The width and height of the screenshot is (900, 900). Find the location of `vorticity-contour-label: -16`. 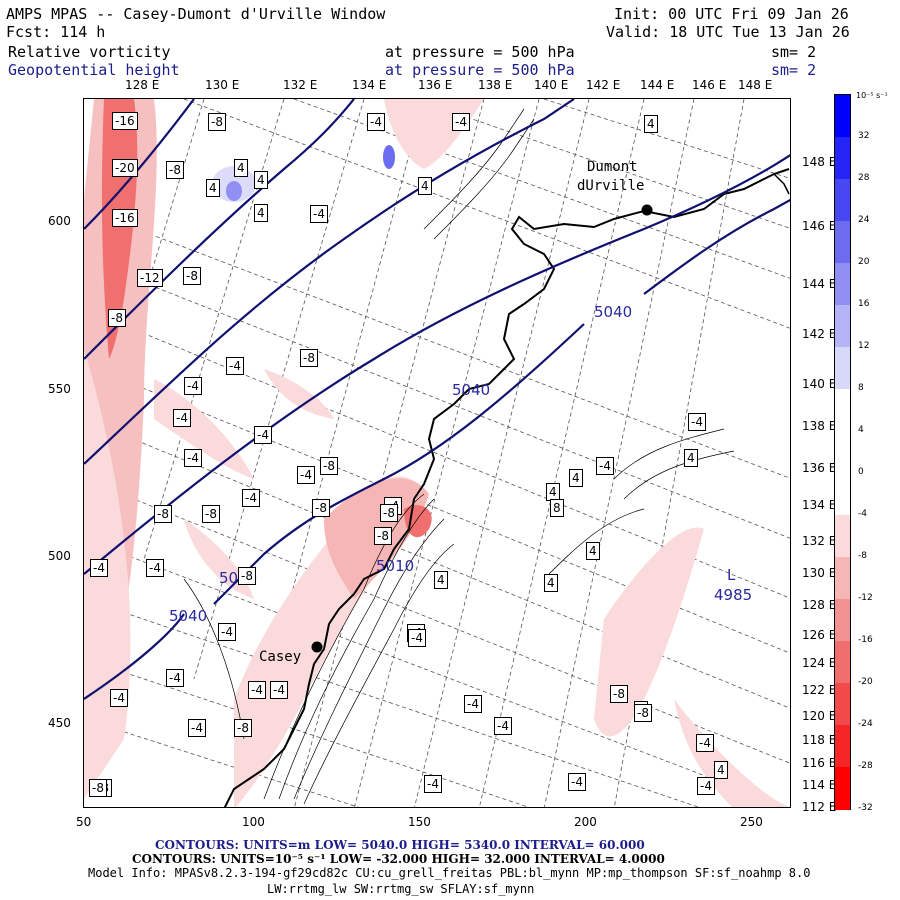

vorticity-contour-label: -16 is located at coordinates (125, 121).